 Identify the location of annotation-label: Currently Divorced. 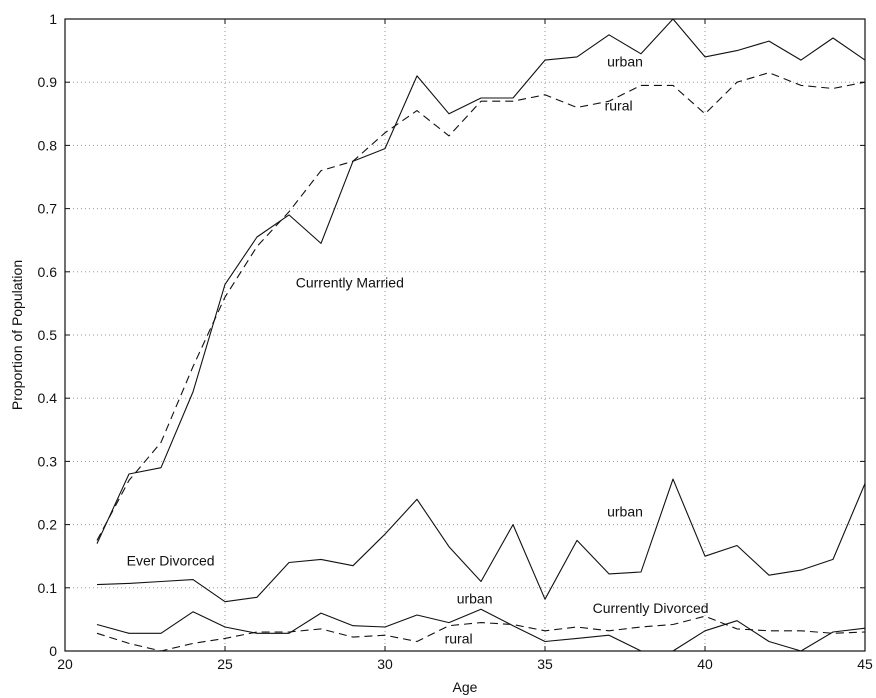
(651, 608).